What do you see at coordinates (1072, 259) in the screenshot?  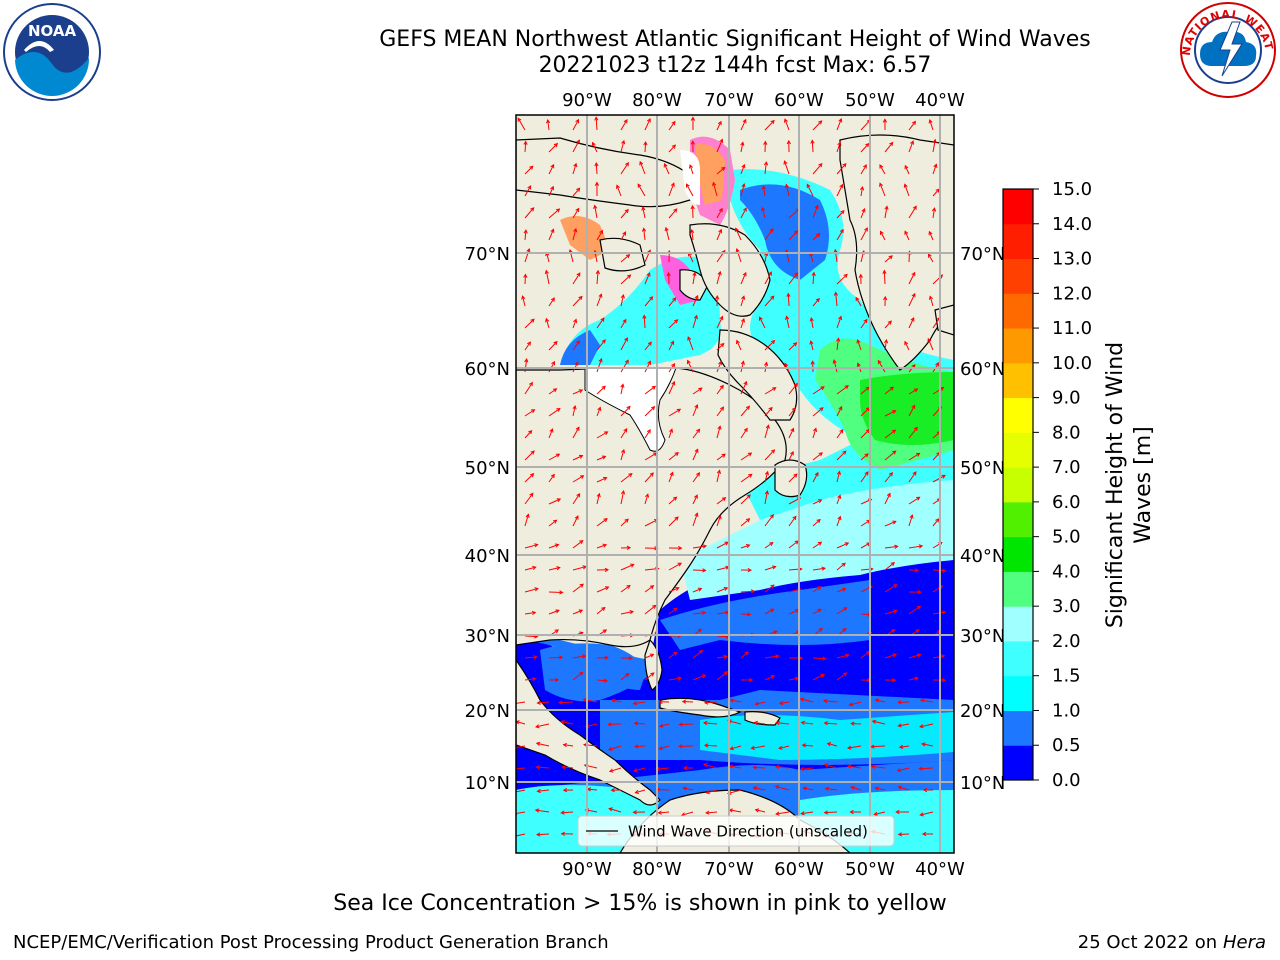 I see `colorbar-tick-label: 13.0` at bounding box center [1072, 259].